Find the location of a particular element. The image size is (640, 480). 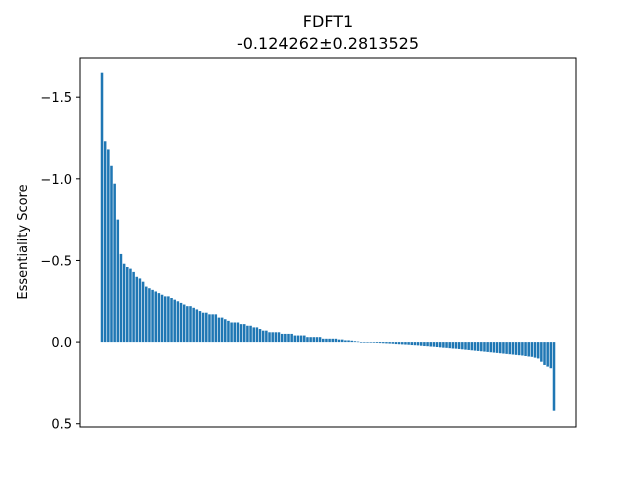

y-axis-label: Essentiality Score is located at coordinates (23, 241).